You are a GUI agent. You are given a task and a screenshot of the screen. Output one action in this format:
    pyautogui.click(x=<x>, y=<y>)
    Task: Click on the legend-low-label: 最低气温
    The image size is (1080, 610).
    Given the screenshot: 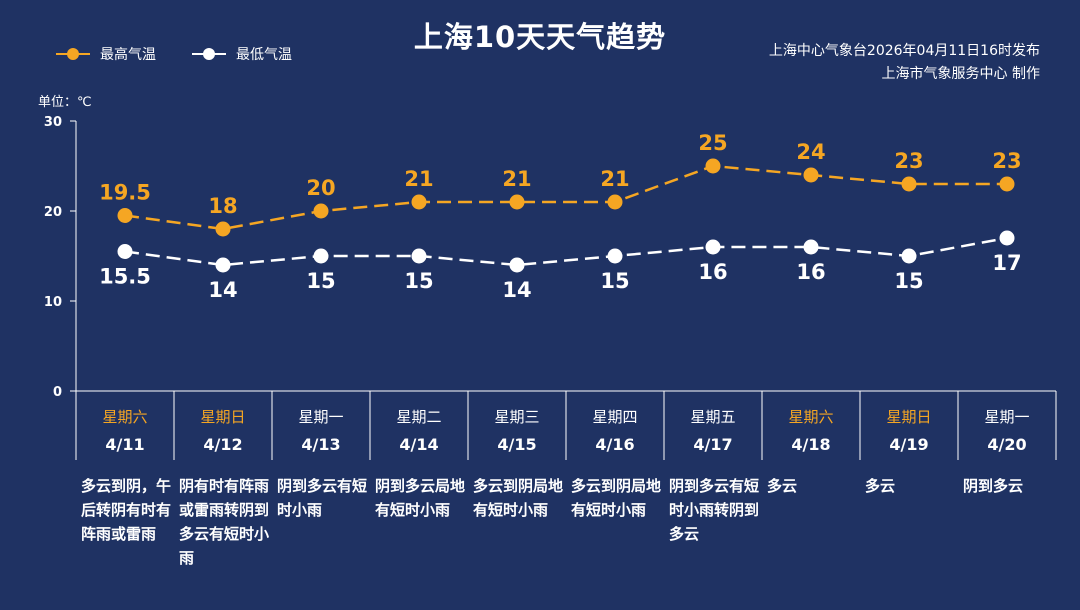 What is the action you would take?
    pyautogui.click(x=264, y=55)
    